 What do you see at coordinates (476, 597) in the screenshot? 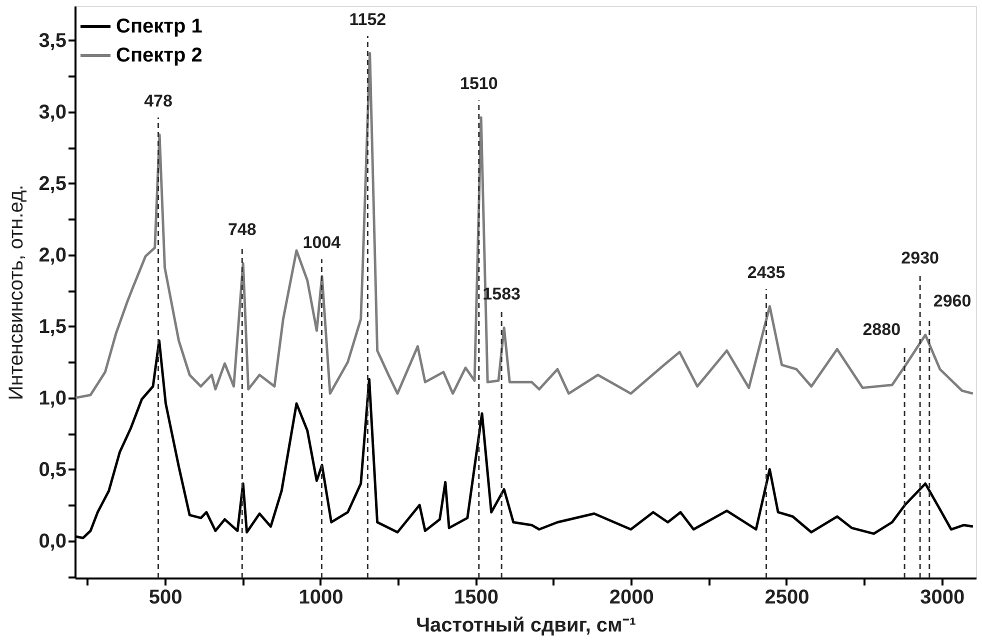
I see `x-tick-label: 1500` at bounding box center [476, 597].